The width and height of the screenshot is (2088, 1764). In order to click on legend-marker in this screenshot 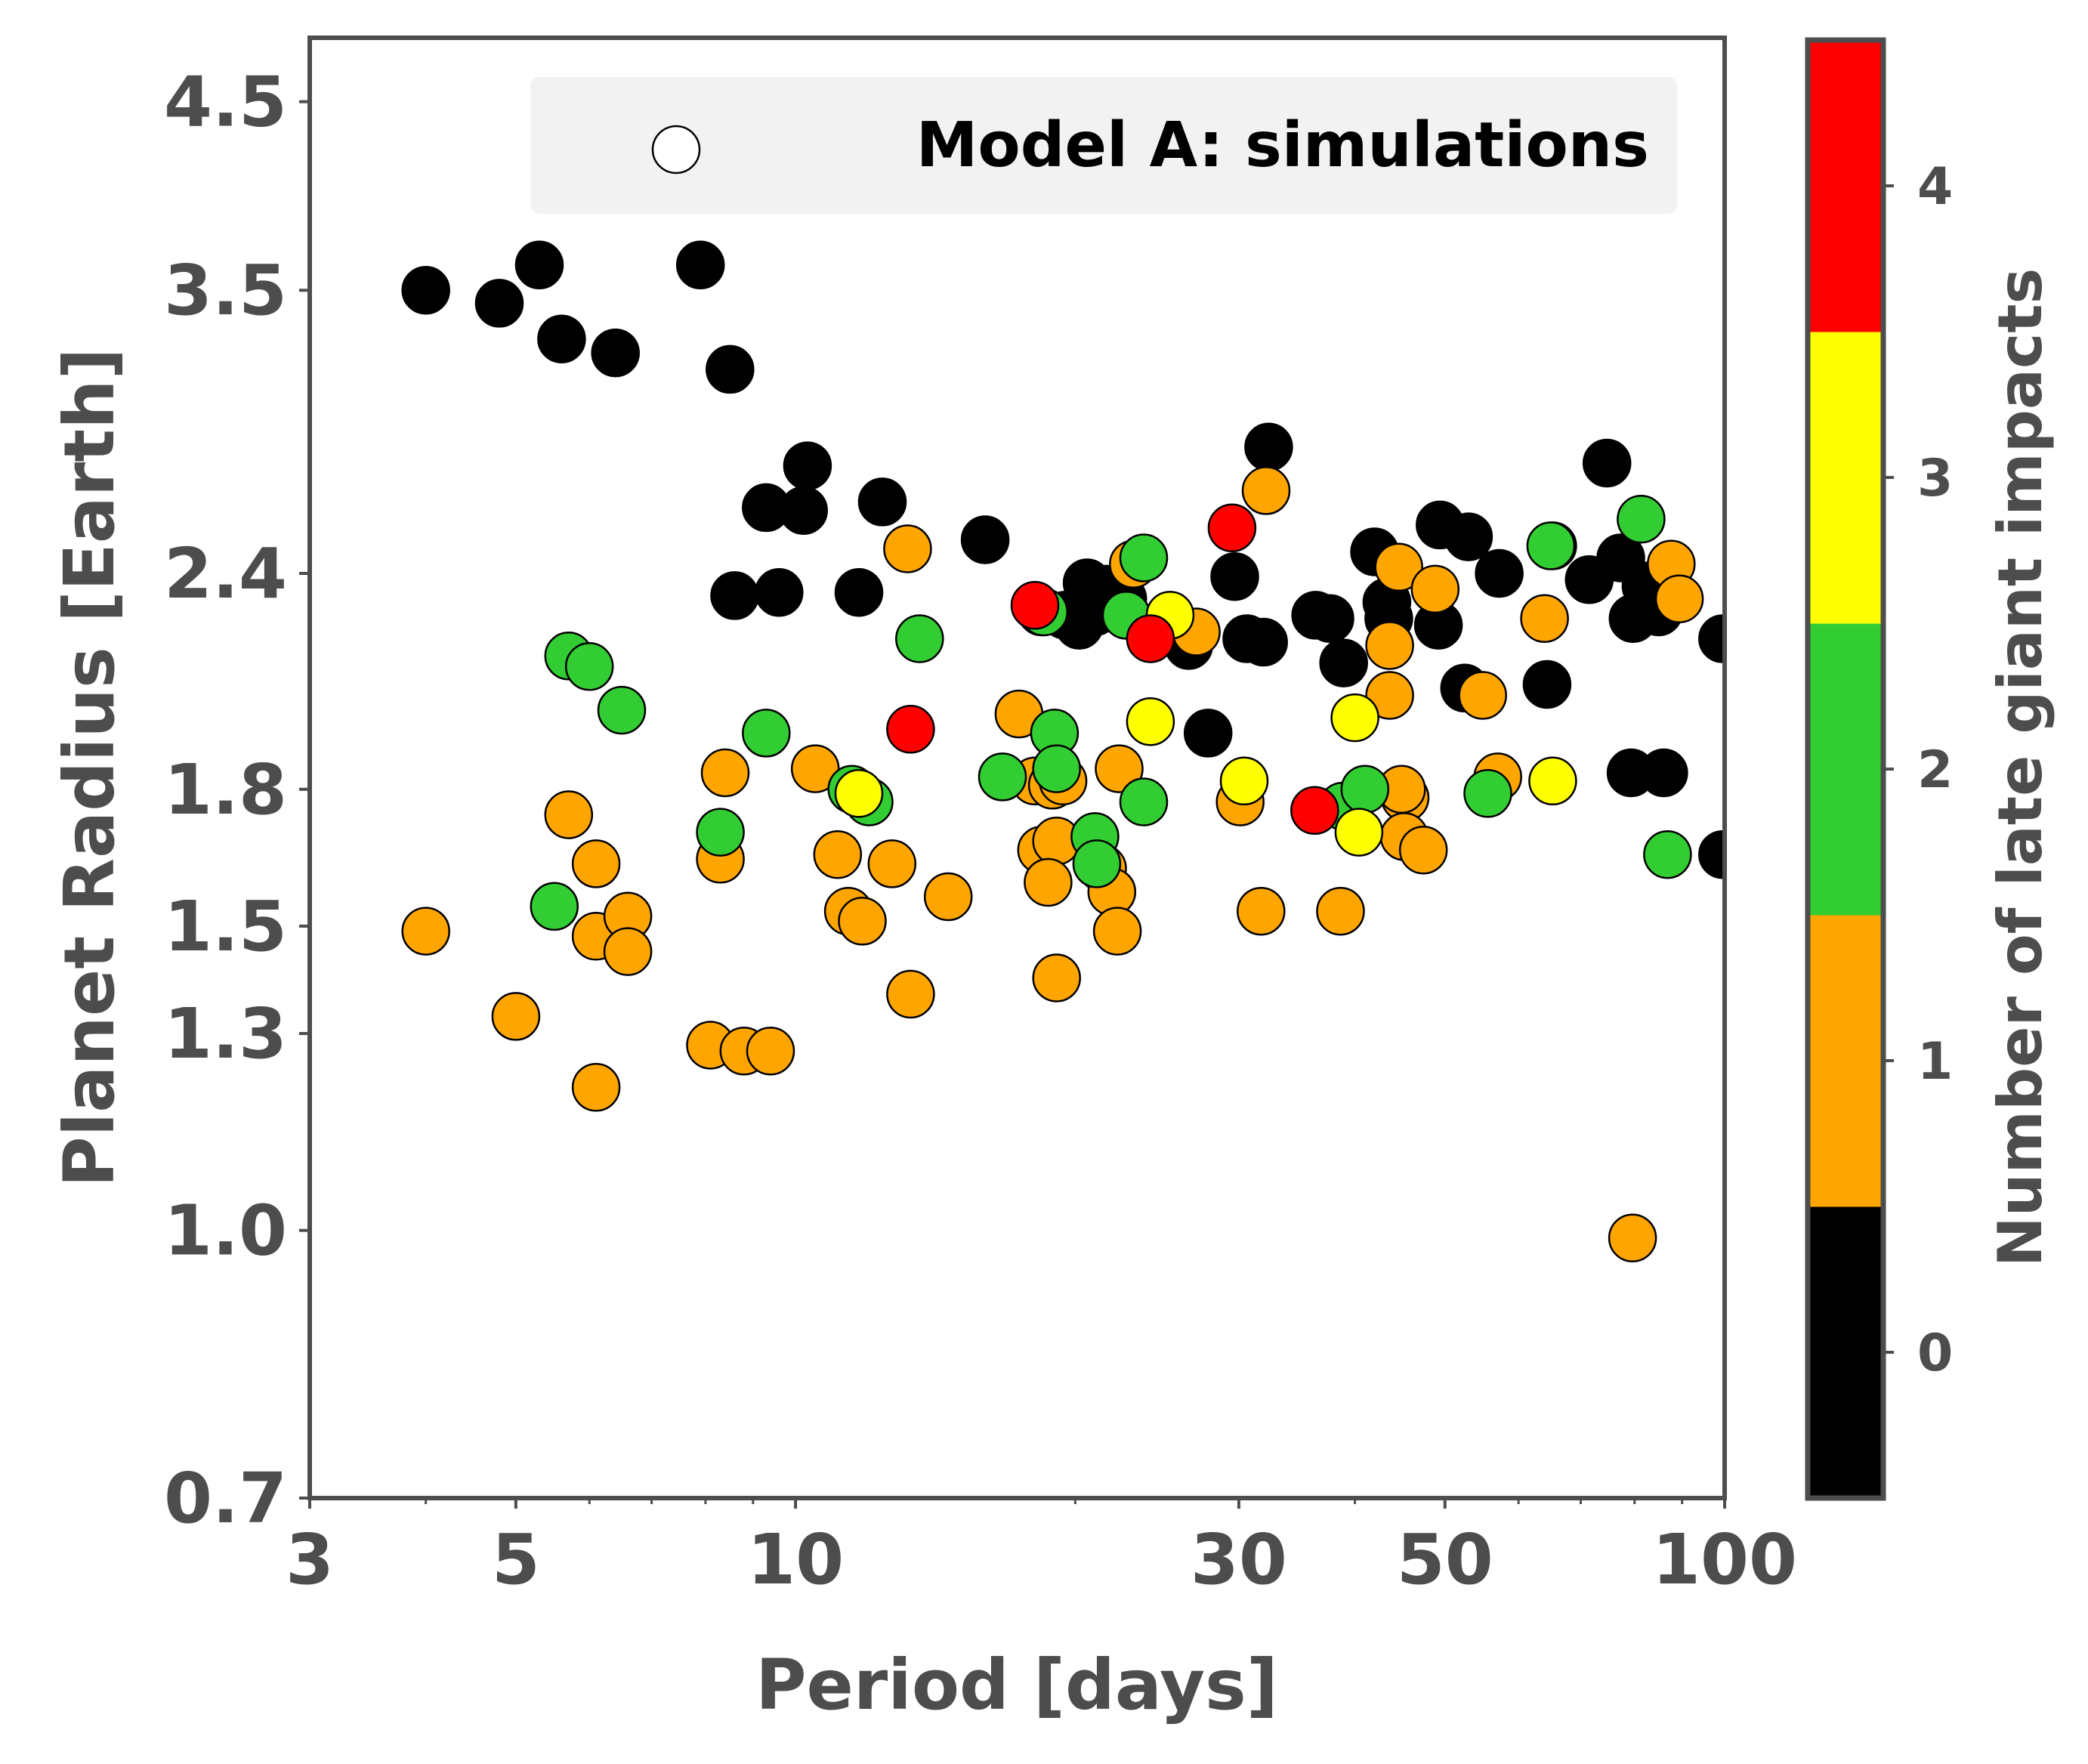, I will do `click(676, 150)`.